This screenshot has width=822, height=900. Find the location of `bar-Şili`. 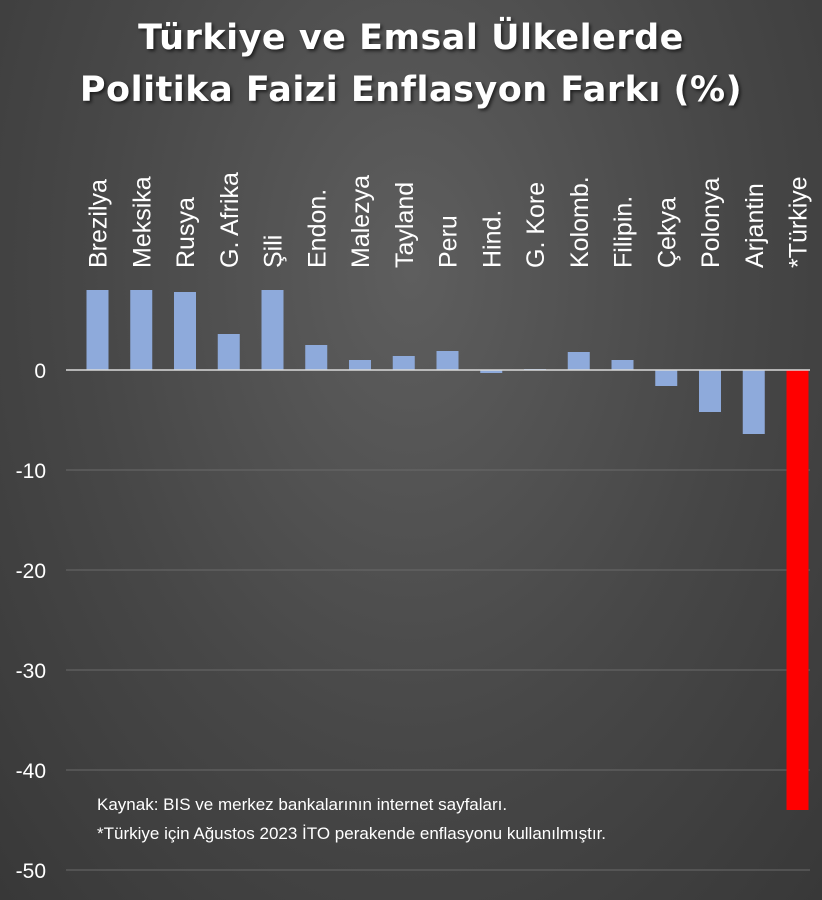

bar-Şili is located at coordinates (272, 330).